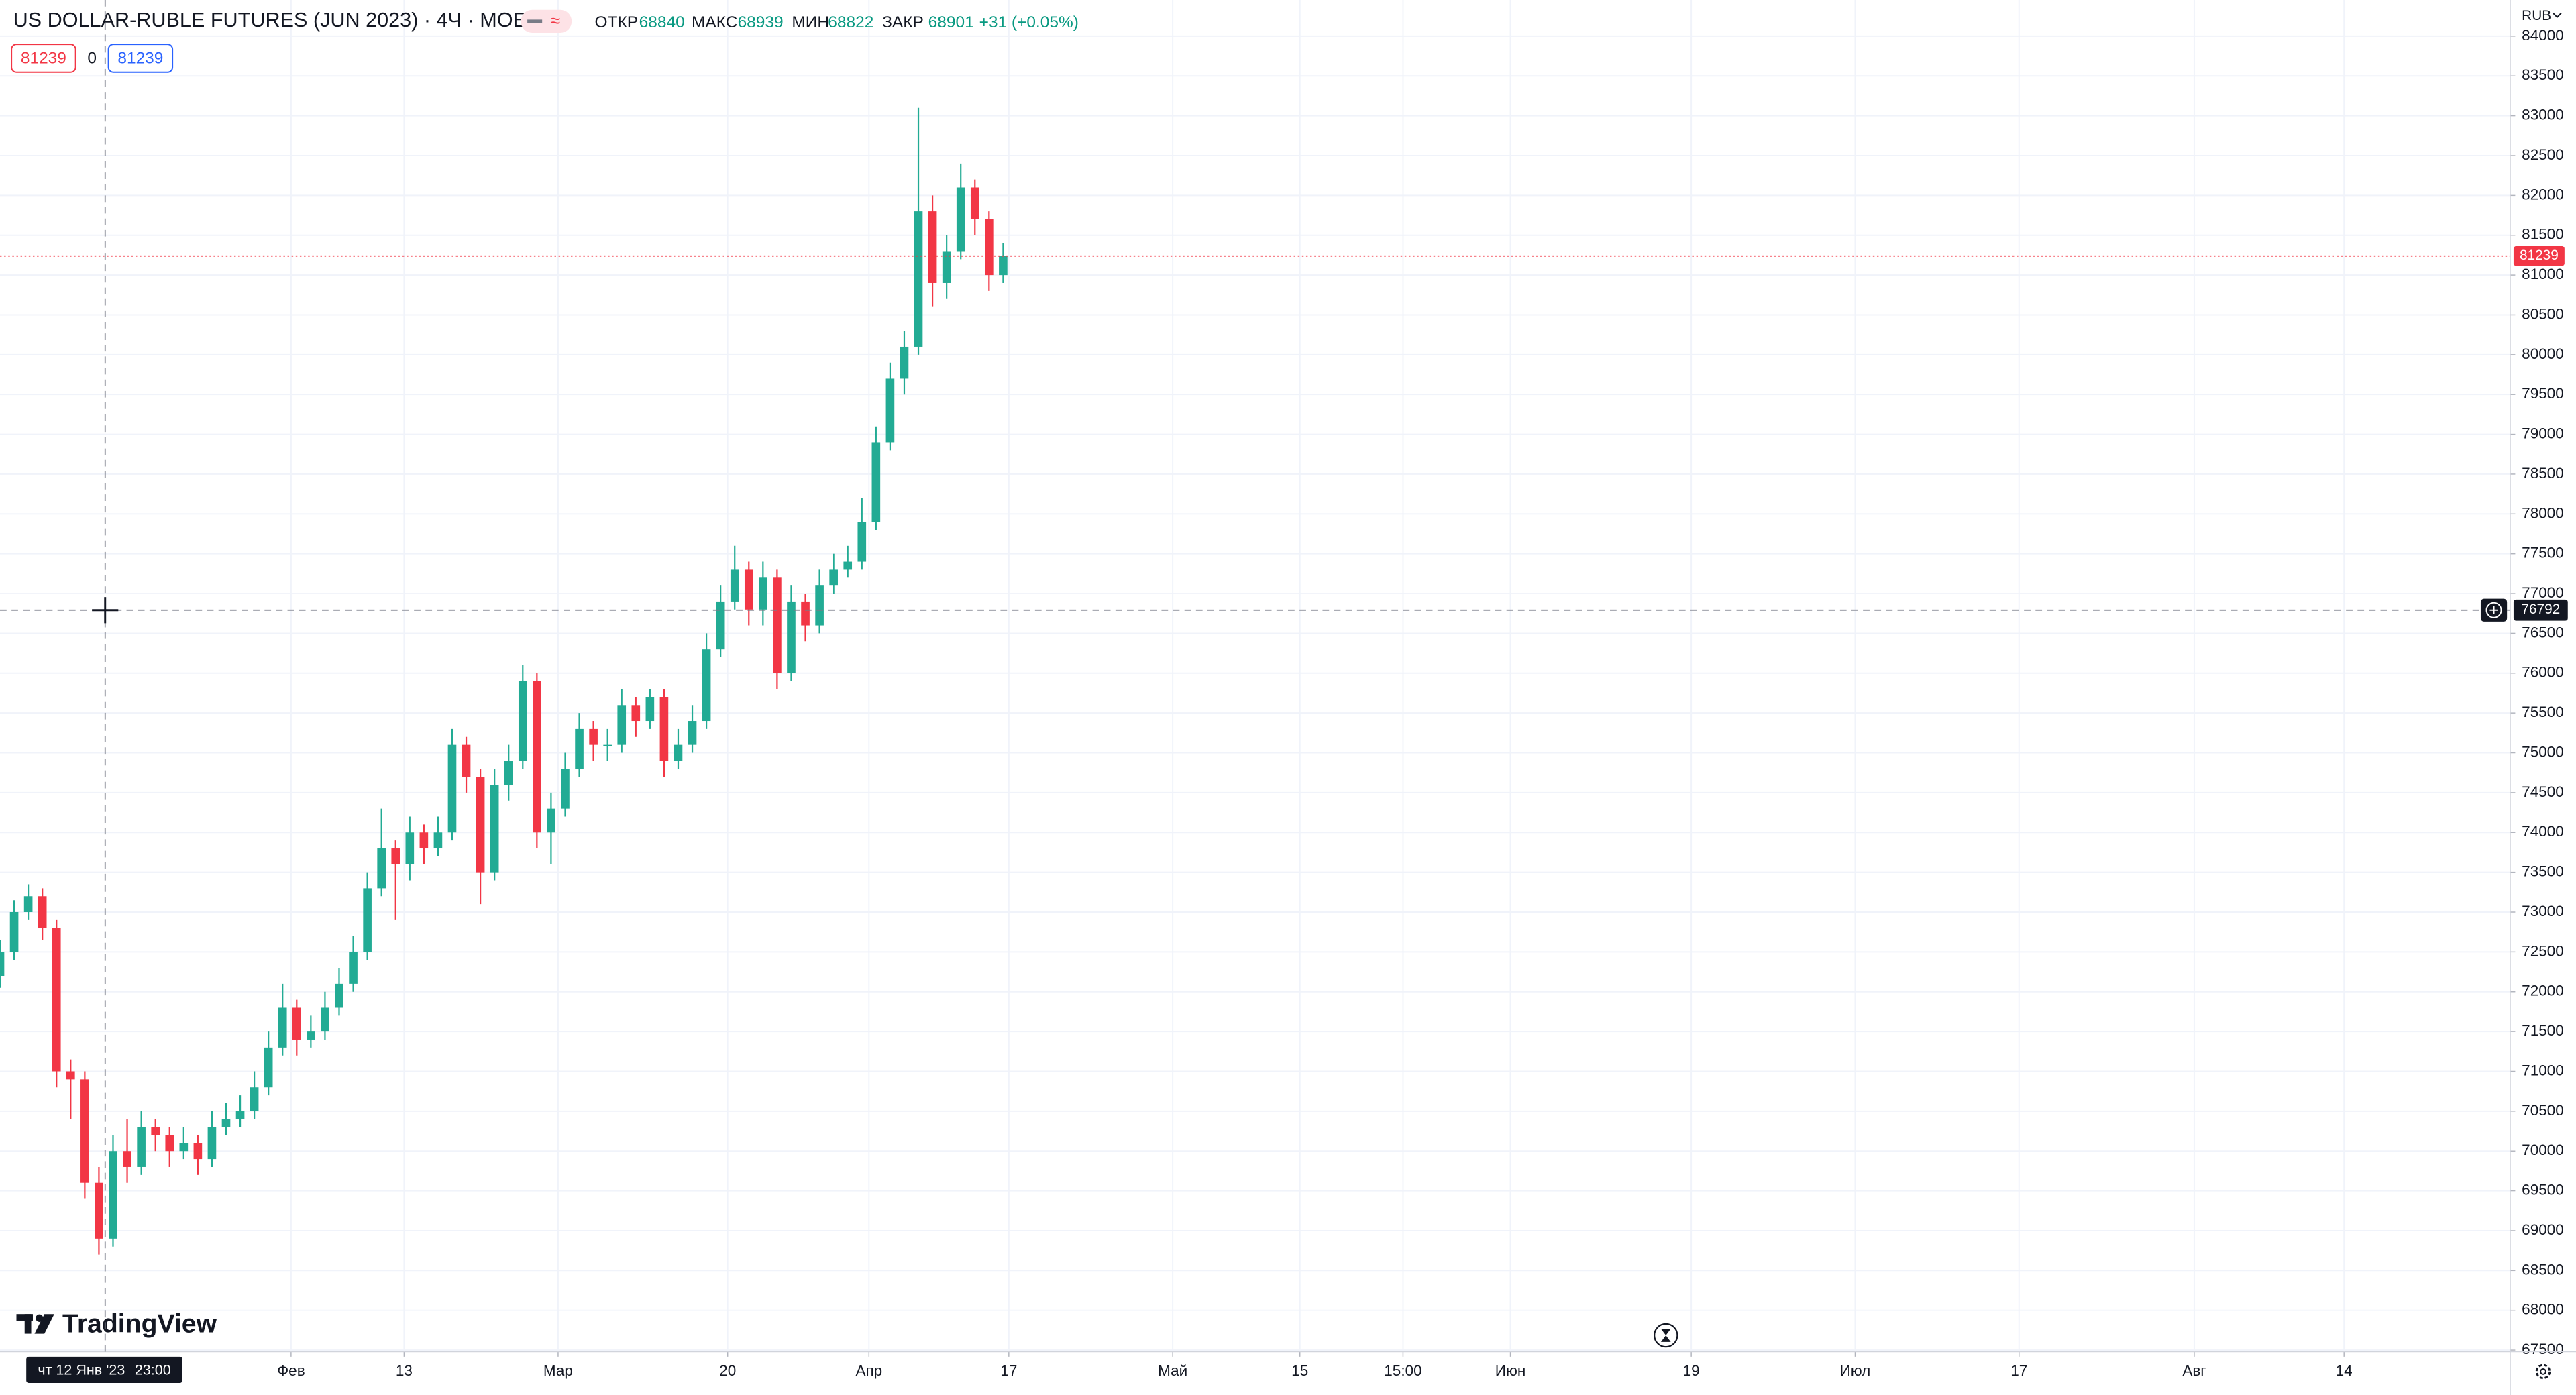 Image resolution: width=2576 pixels, height=1395 pixels. Describe the element at coordinates (2543, 911) in the screenshot. I see `y-tick-label: 73000` at that location.